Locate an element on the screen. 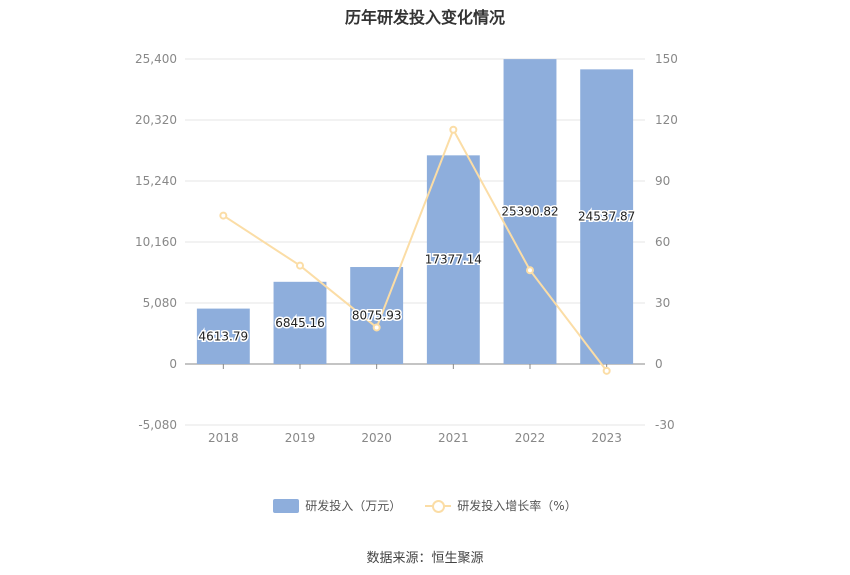  bar-data-label: 6845.16 is located at coordinates (300, 323).